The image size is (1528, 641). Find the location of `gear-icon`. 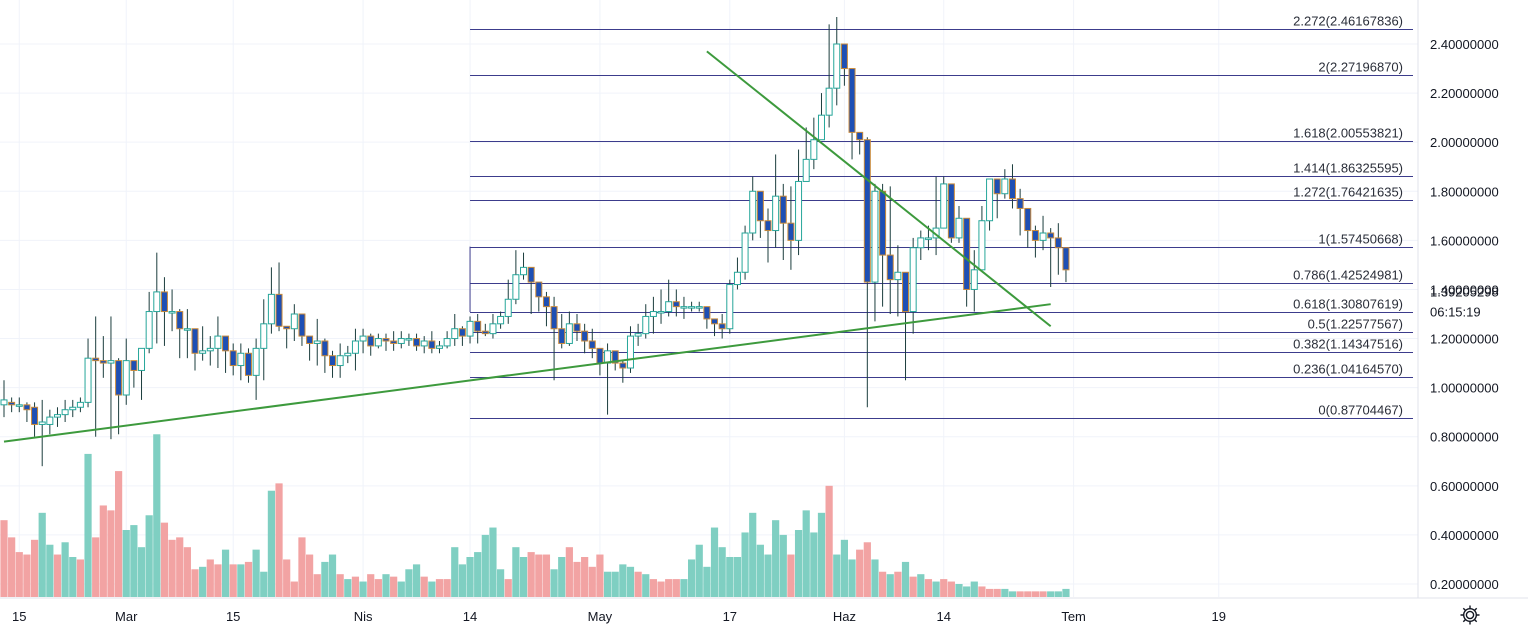

gear-icon is located at coordinates (1470, 615).